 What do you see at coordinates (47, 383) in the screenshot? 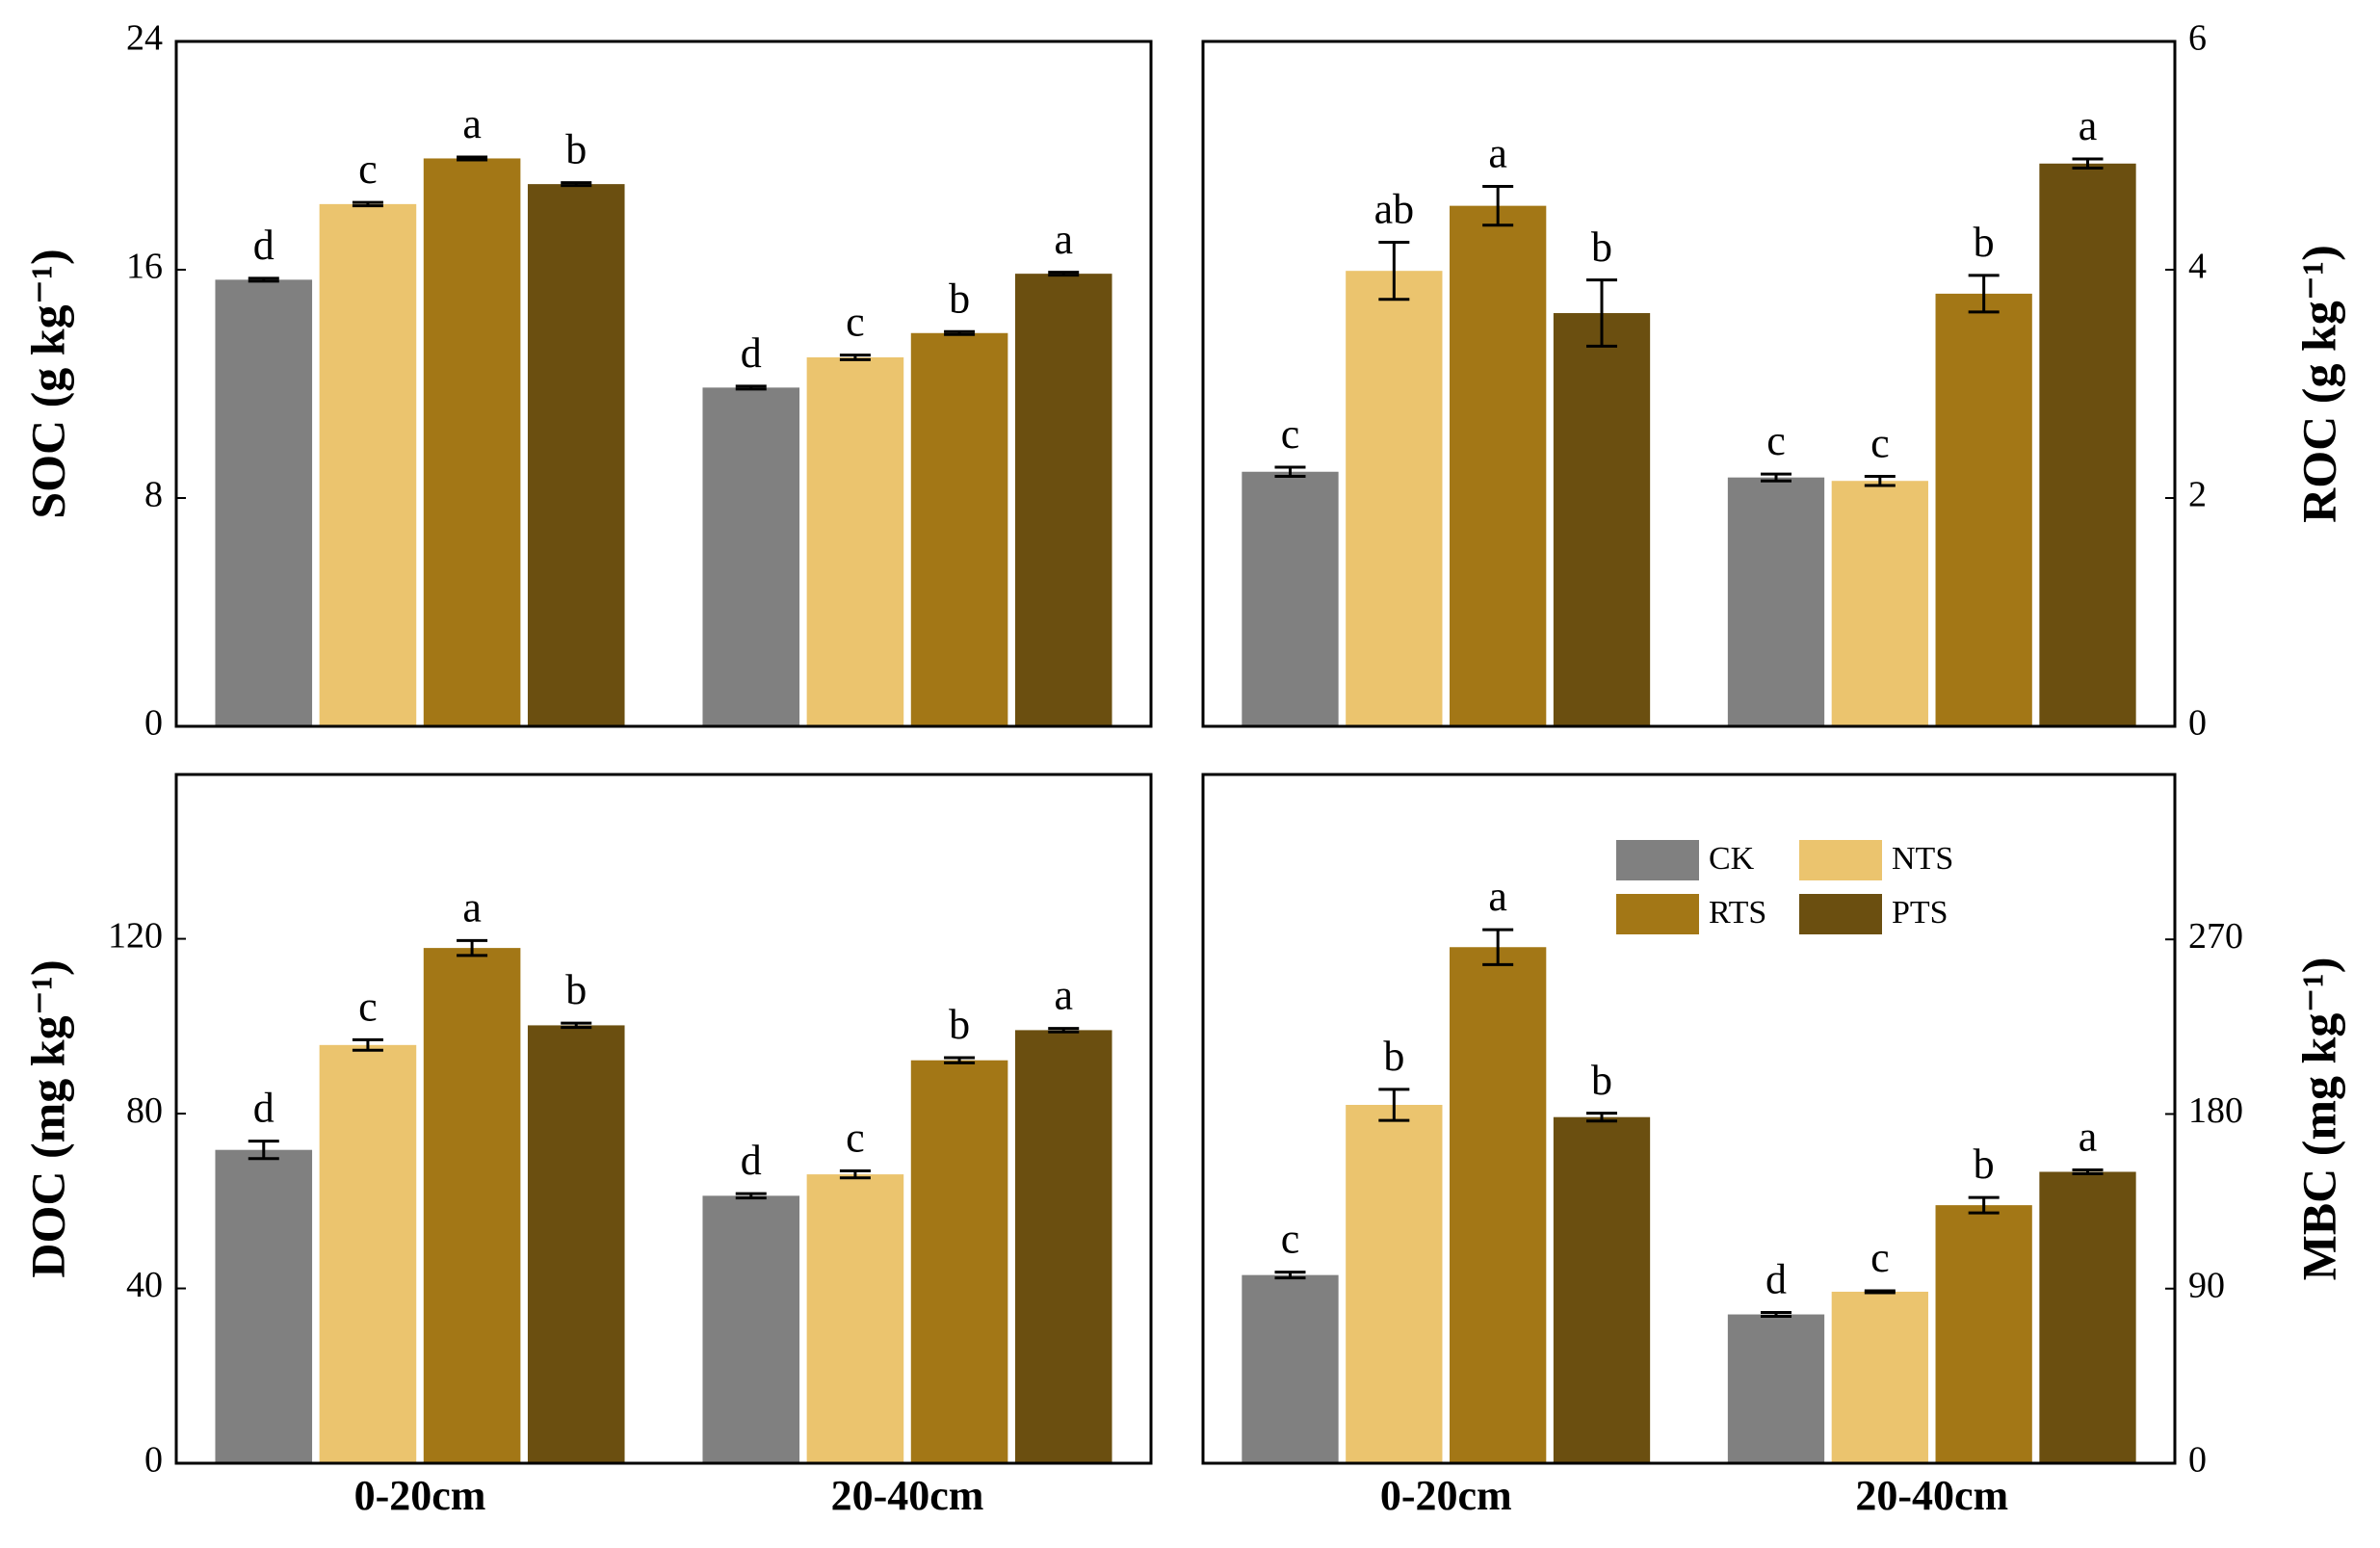
I see `y-axis-label: SOC (g kg⁻¹)` at bounding box center [47, 383].